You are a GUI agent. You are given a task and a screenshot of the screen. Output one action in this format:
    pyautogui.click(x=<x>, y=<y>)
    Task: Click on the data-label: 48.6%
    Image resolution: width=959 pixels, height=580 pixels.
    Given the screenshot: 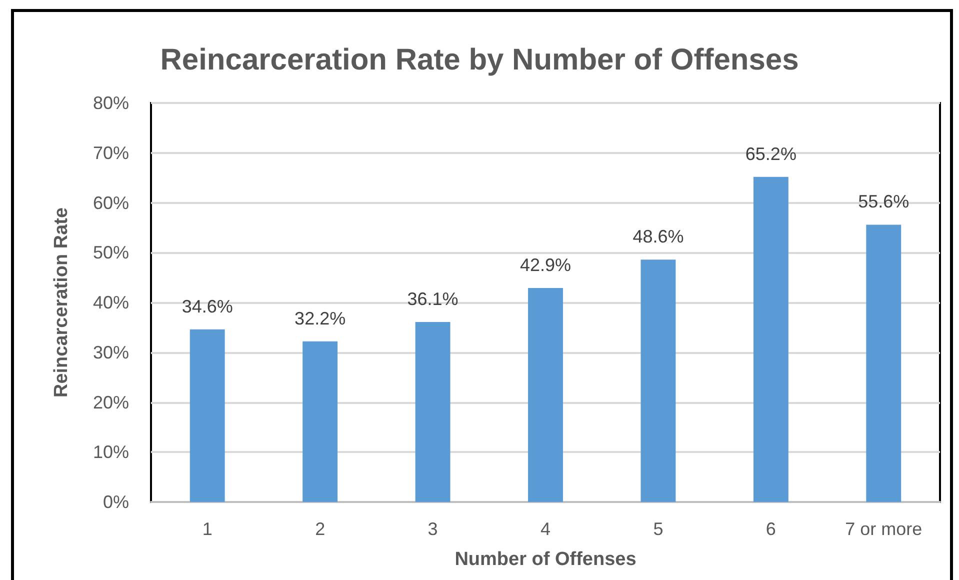 What is the action you would take?
    pyautogui.click(x=658, y=236)
    